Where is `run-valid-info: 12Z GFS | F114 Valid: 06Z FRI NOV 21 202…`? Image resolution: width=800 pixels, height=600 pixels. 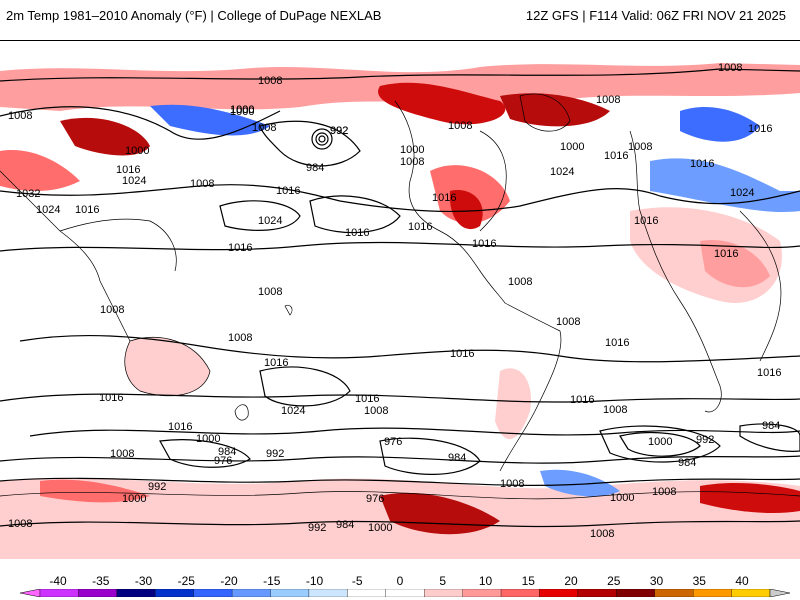 run-valid-info: 12Z GFS | F114 Valid: 06Z FRI NOV 21 202… is located at coordinates (655, 15).